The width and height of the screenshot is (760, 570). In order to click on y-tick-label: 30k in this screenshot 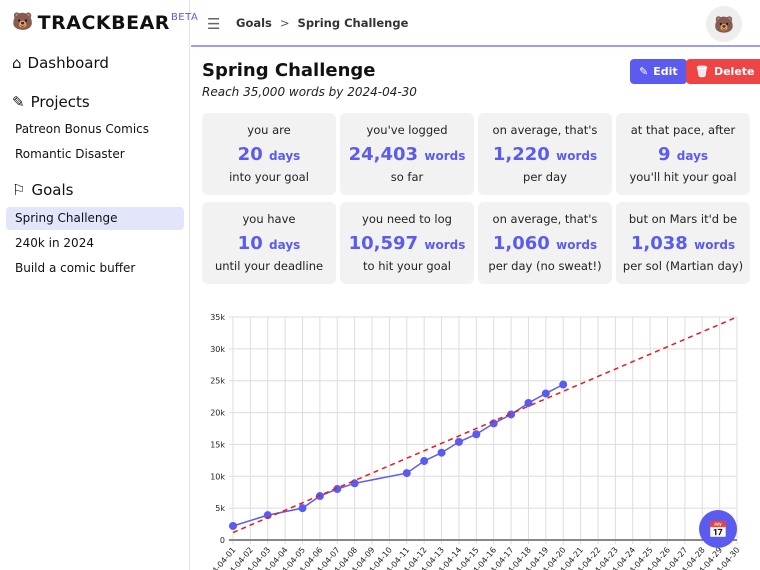, I will do `click(217, 349)`.